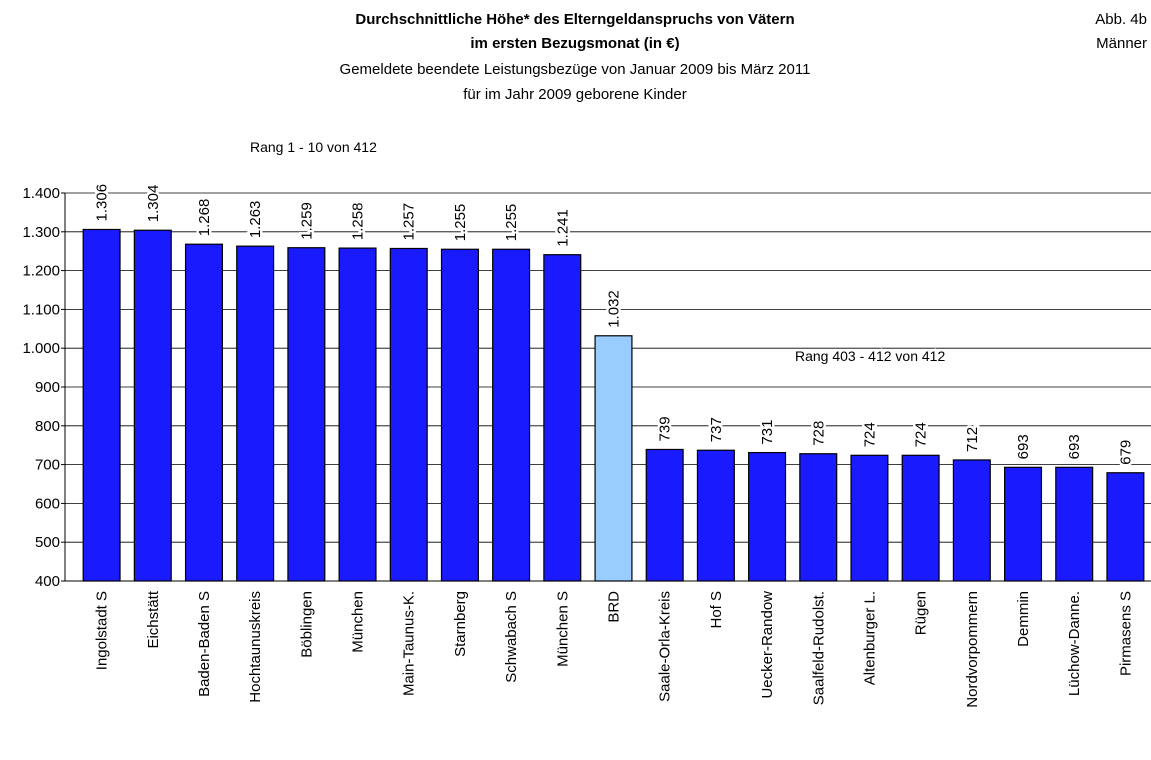 Image resolution: width=1151 pixels, height=760 pixels. I want to click on value-label: 679, so click(1125, 452).